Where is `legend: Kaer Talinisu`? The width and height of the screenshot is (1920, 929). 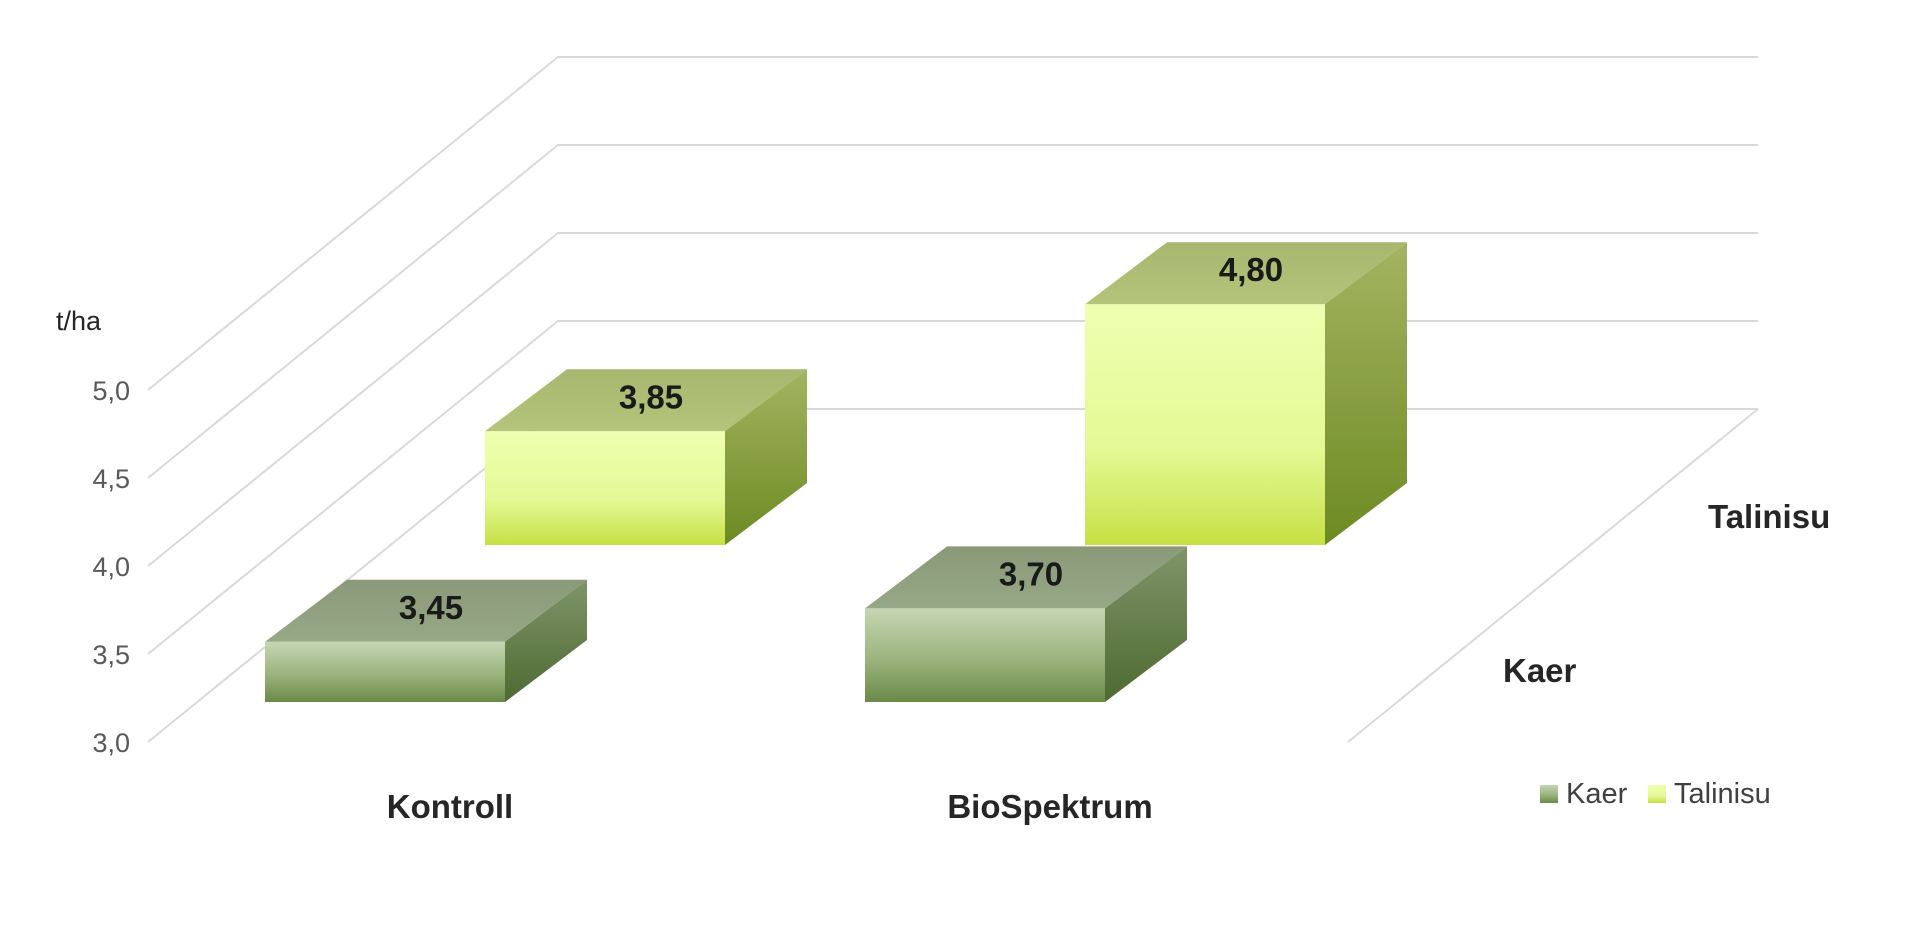
legend: Kaer Talinisu is located at coordinates (1655, 794).